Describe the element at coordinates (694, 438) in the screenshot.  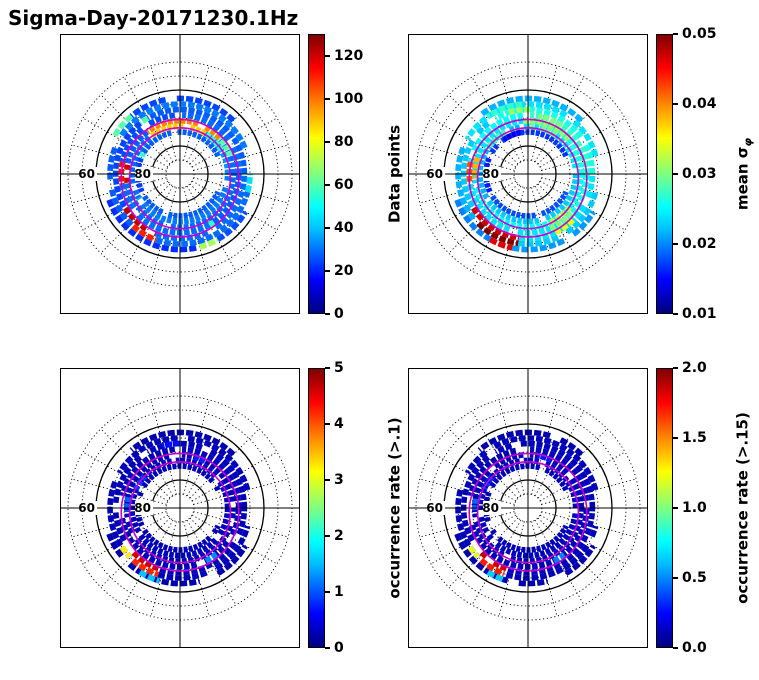
I see `colorbar-tick-label: 1.5` at that location.